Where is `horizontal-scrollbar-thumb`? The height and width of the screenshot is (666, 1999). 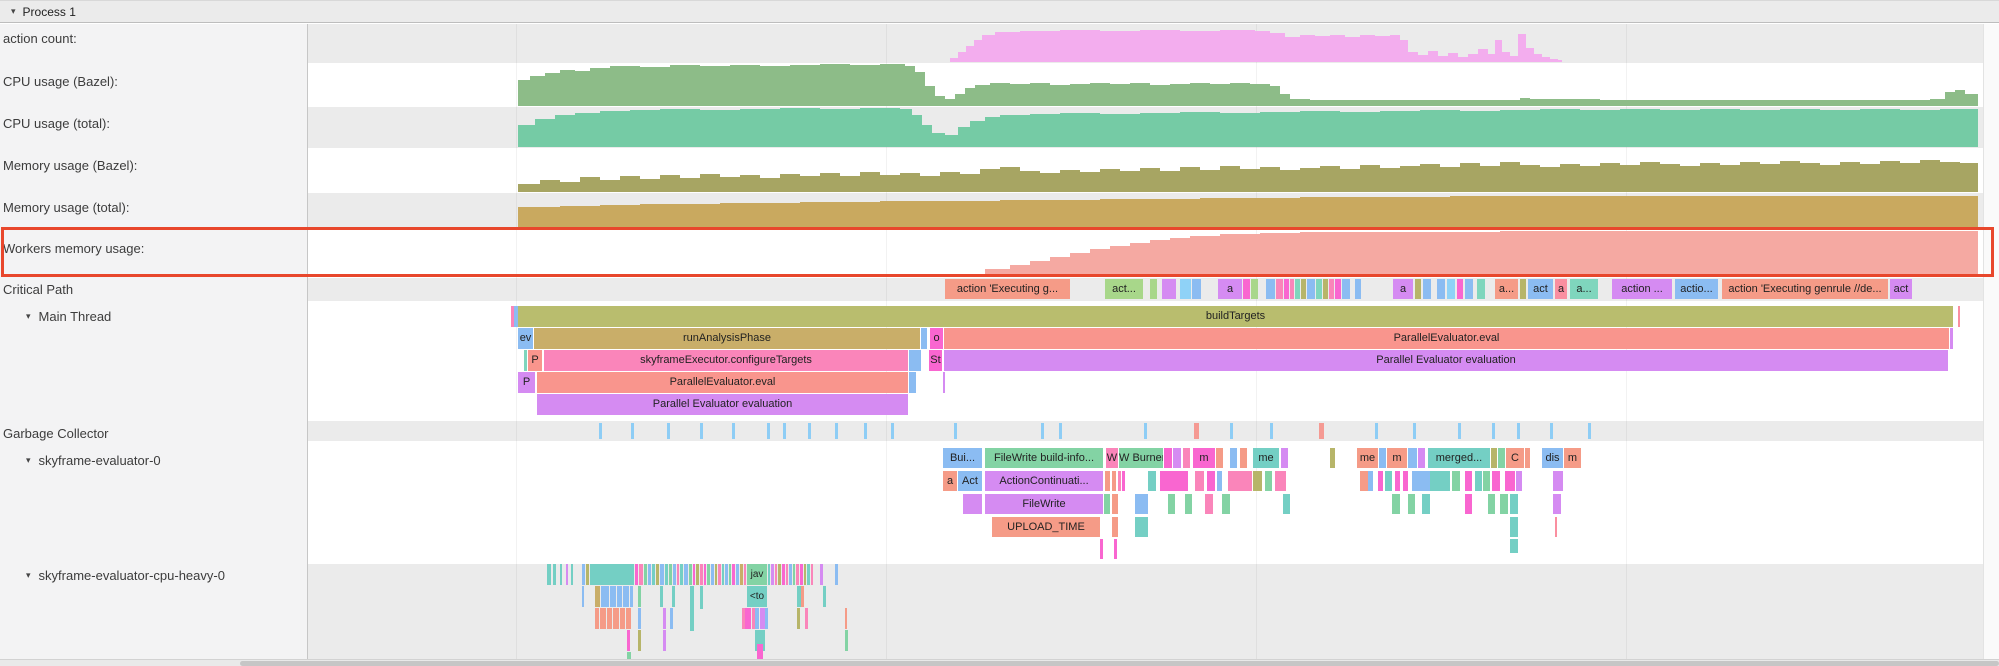
horizontal-scrollbar-thumb is located at coordinates (1119, 663).